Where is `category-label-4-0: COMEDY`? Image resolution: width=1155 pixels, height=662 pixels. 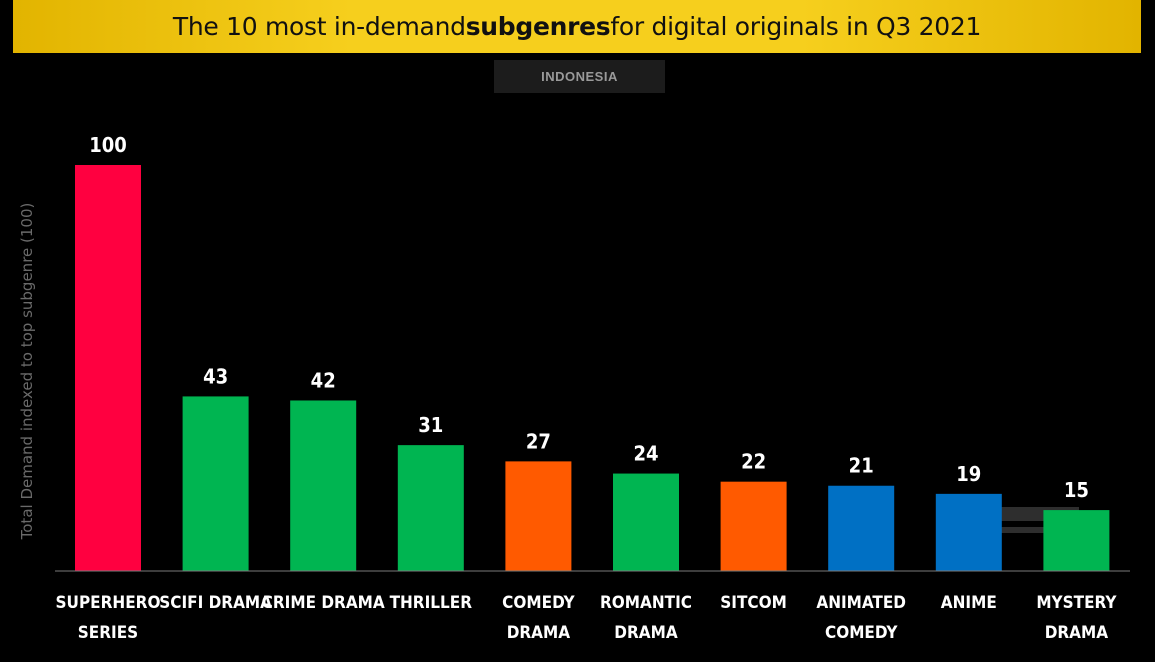
category-label-4-0: COMEDY is located at coordinates (538, 603).